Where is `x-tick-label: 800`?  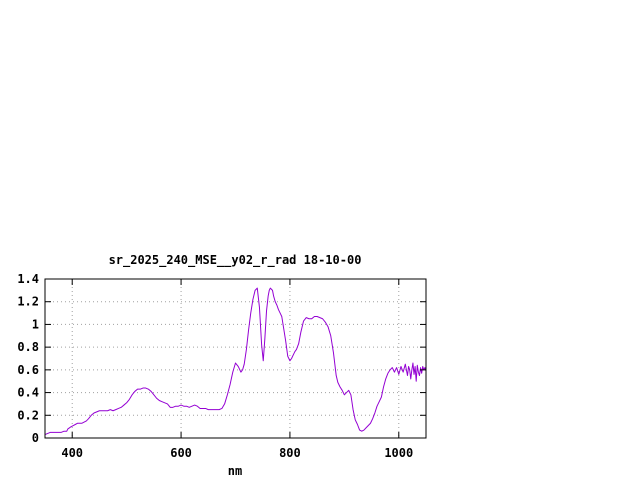
x-tick-label: 800 is located at coordinates (290, 453).